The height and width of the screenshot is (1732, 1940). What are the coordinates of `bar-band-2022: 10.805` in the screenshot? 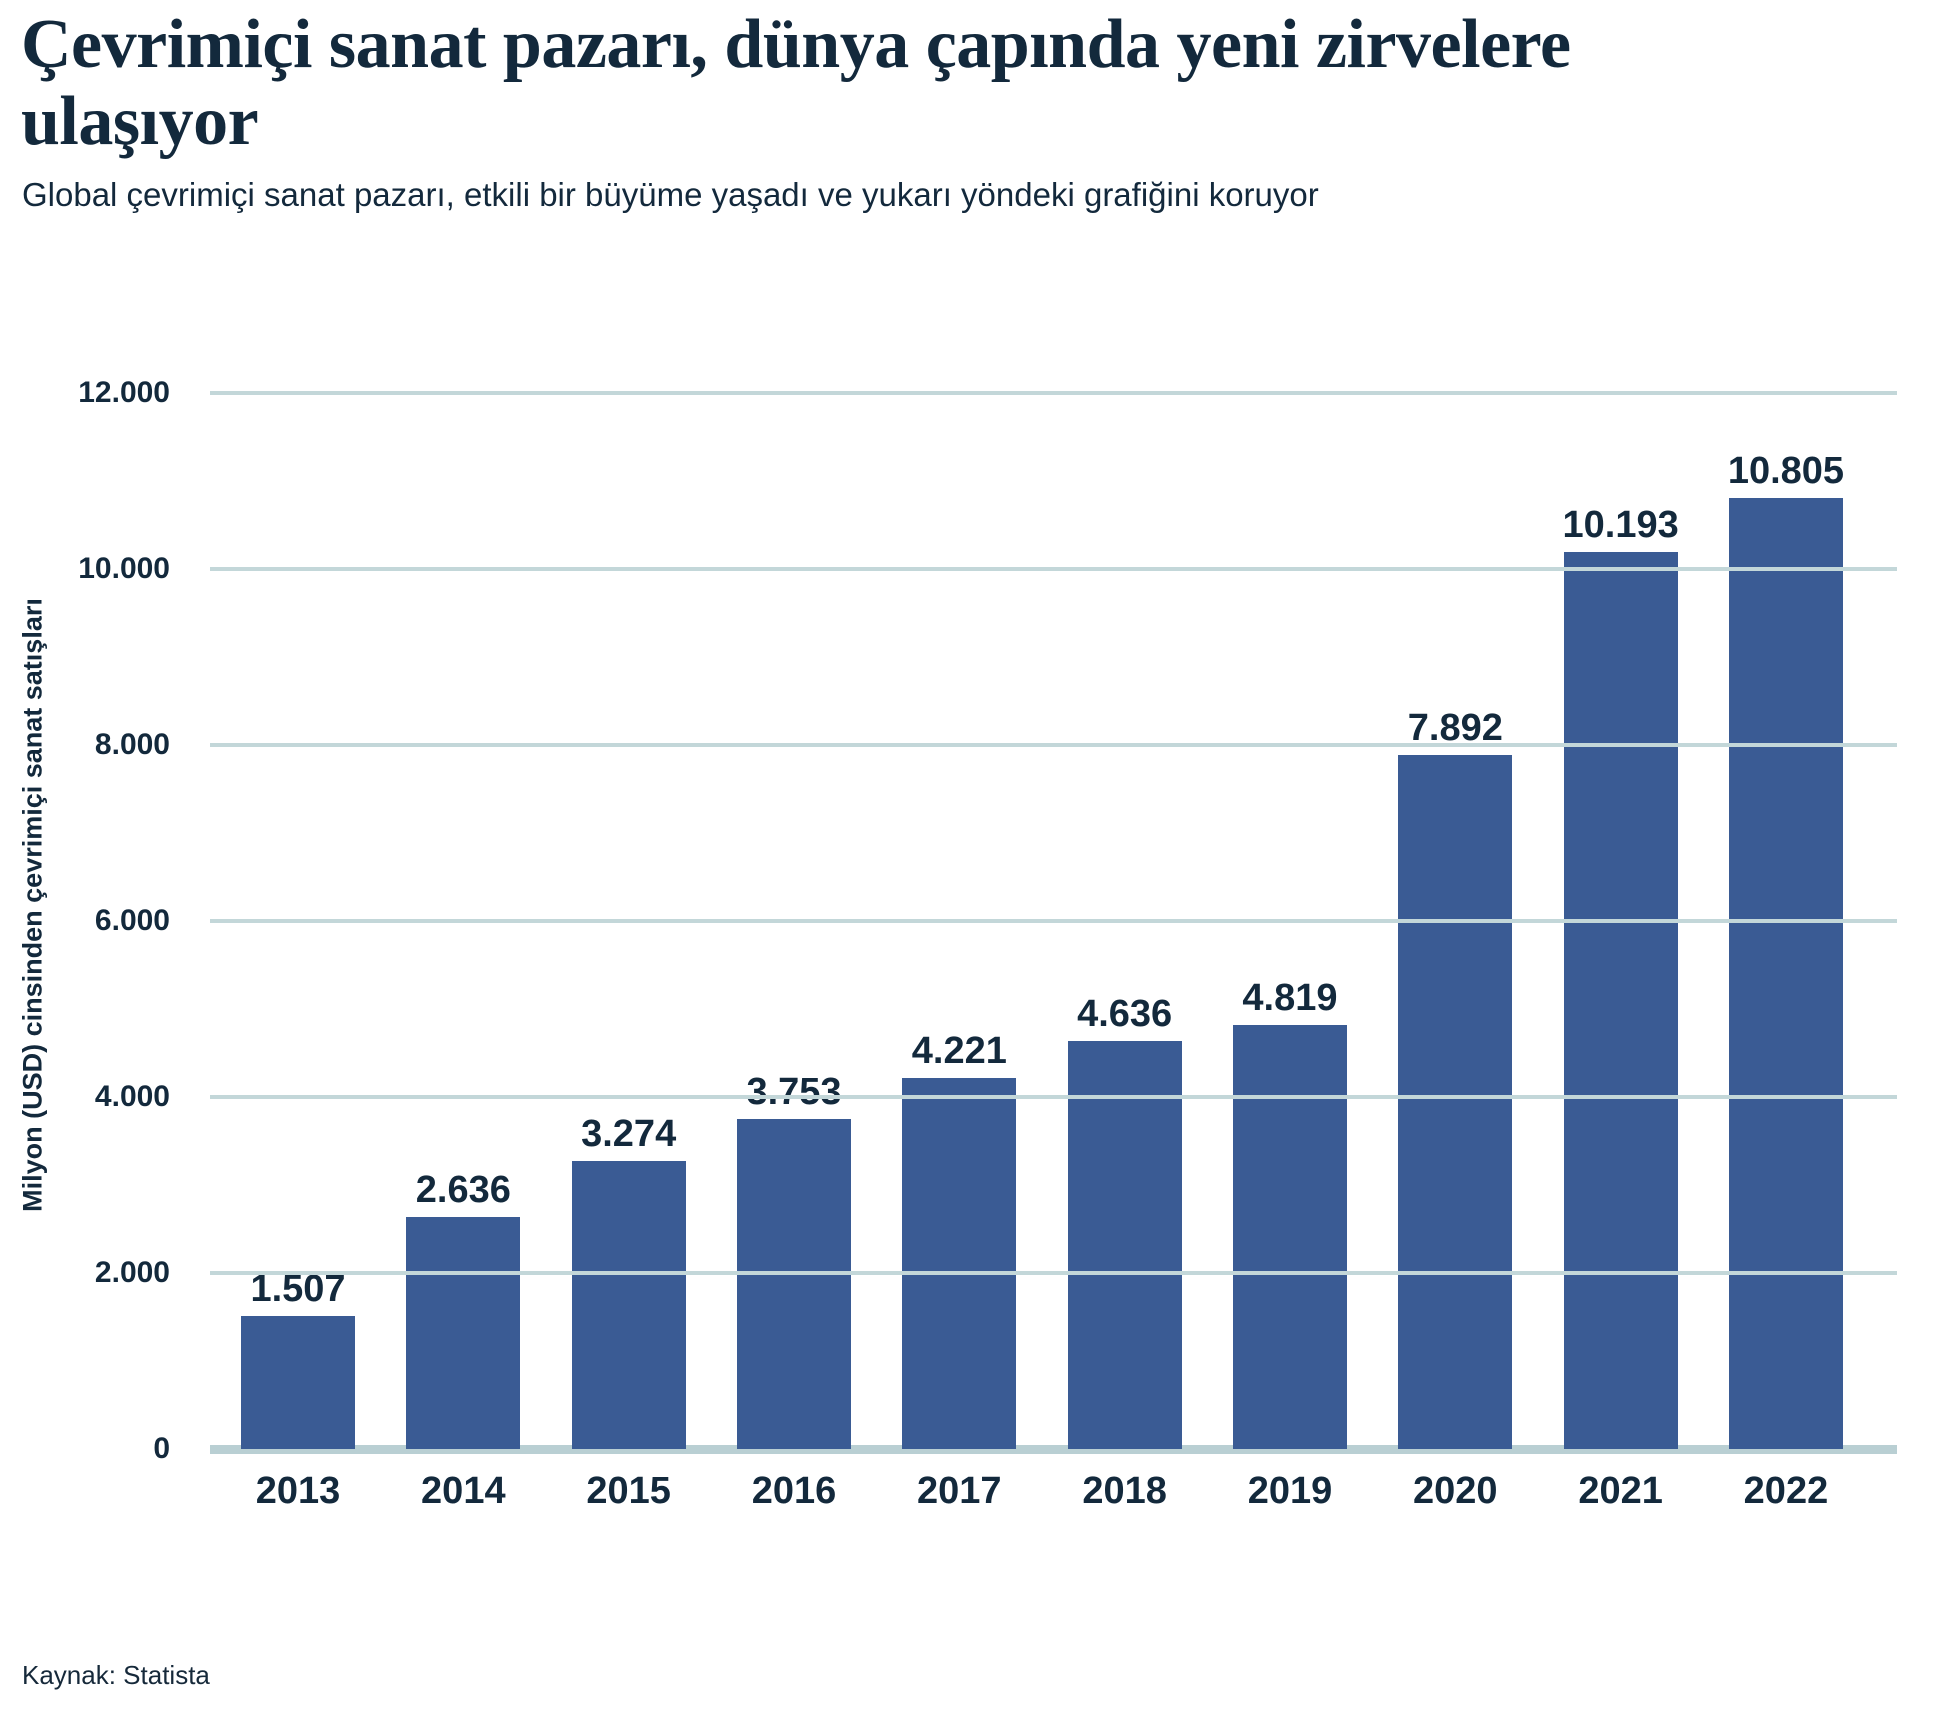 It's located at (1786, 949).